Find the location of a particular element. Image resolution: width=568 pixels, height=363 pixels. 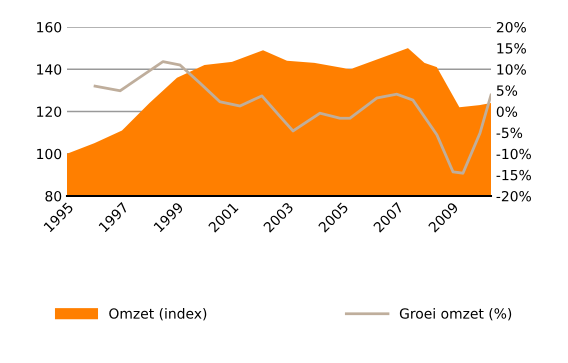

y2-tick-label: 5% is located at coordinates (507, 90).